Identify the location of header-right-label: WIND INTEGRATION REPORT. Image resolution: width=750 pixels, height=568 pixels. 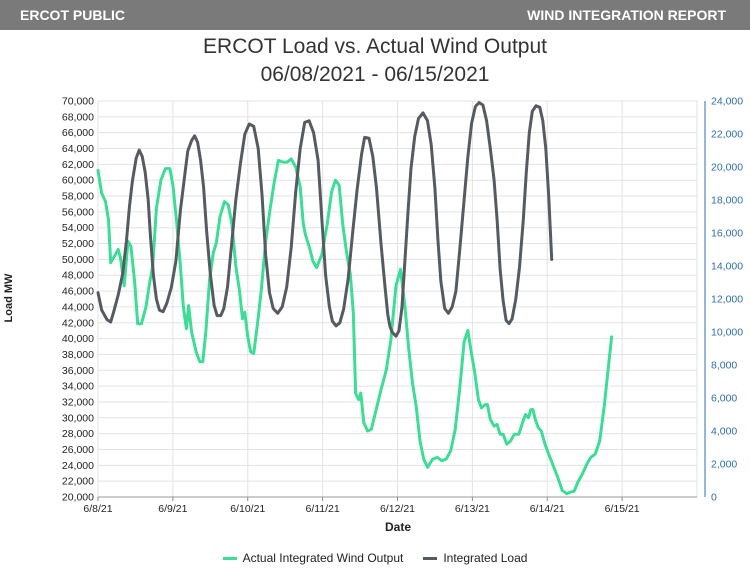
(626, 15).